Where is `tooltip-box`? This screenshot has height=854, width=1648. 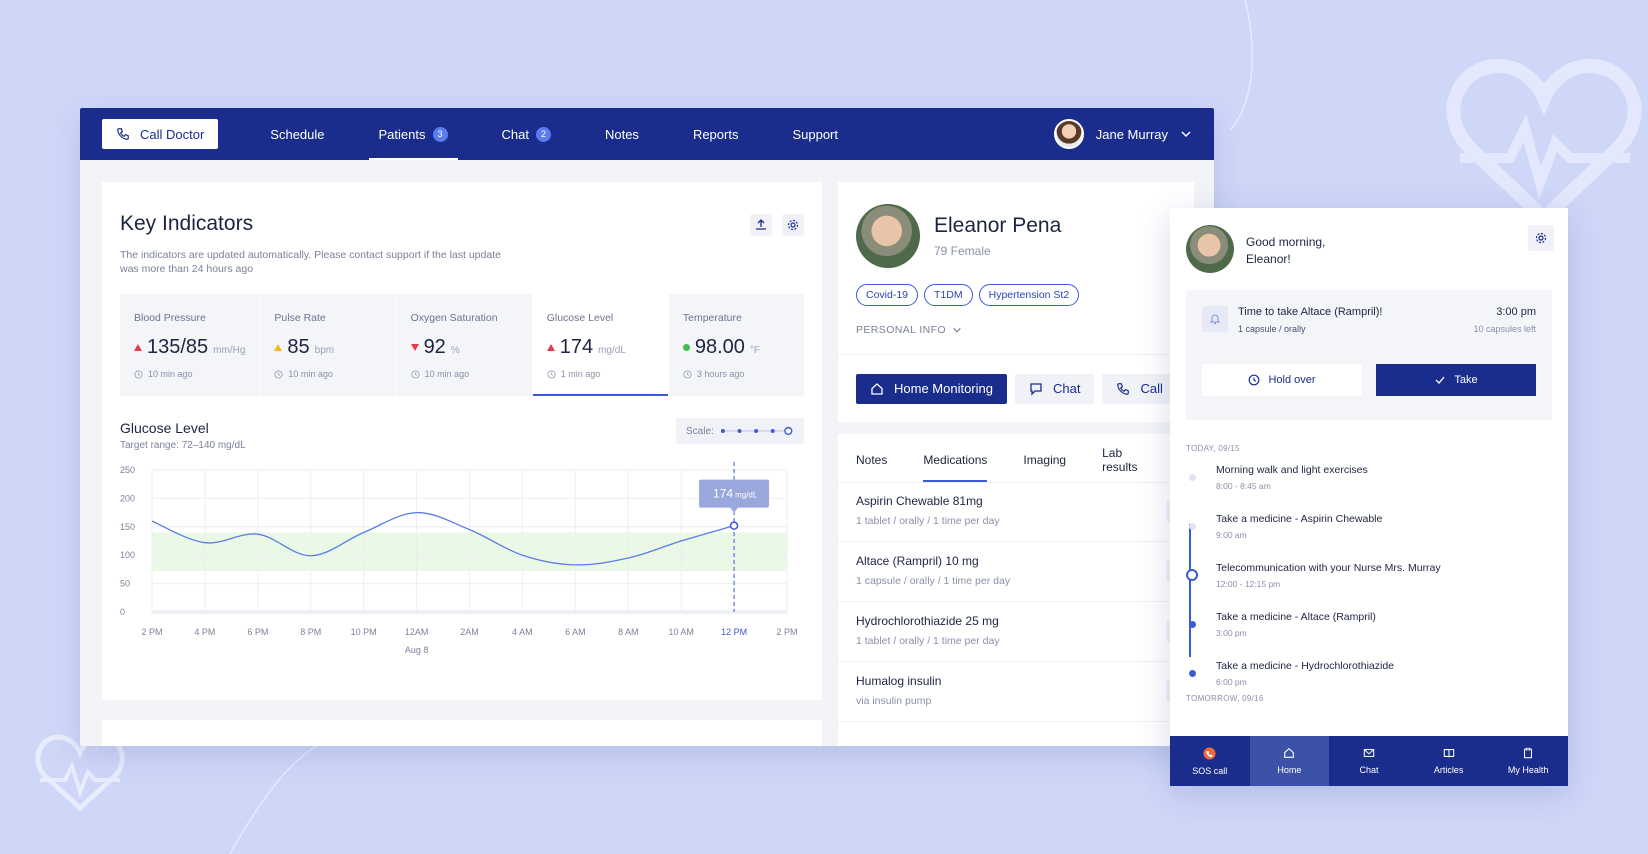
tooltip-box is located at coordinates (734, 493).